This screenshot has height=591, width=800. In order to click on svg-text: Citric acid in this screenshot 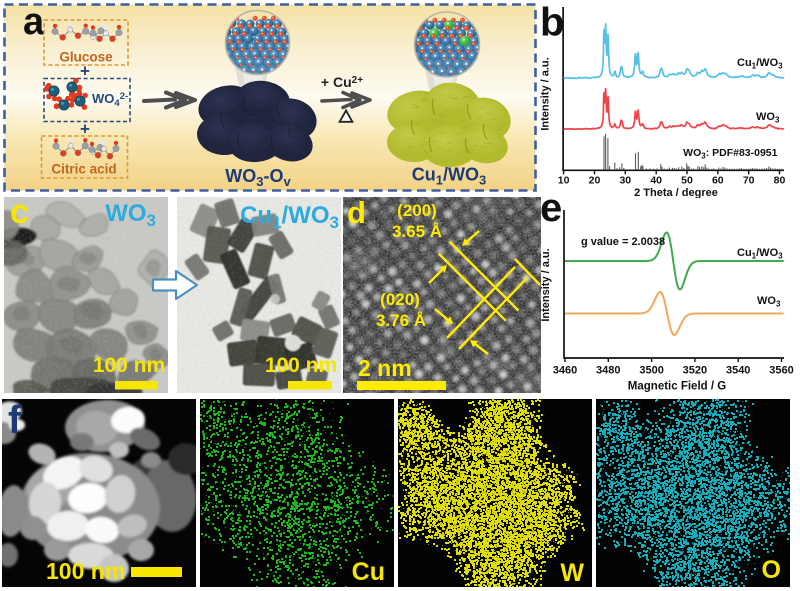, I will do `click(83, 169)`.